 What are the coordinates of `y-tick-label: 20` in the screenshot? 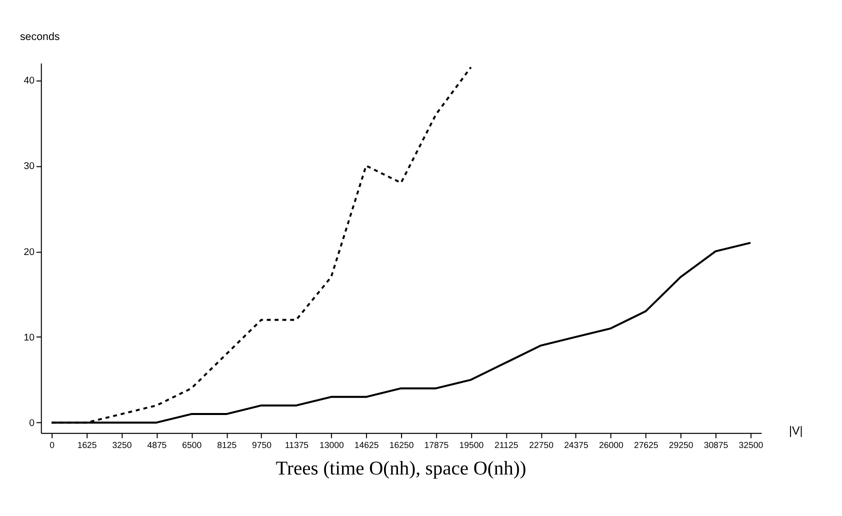 It's located at (30, 252).